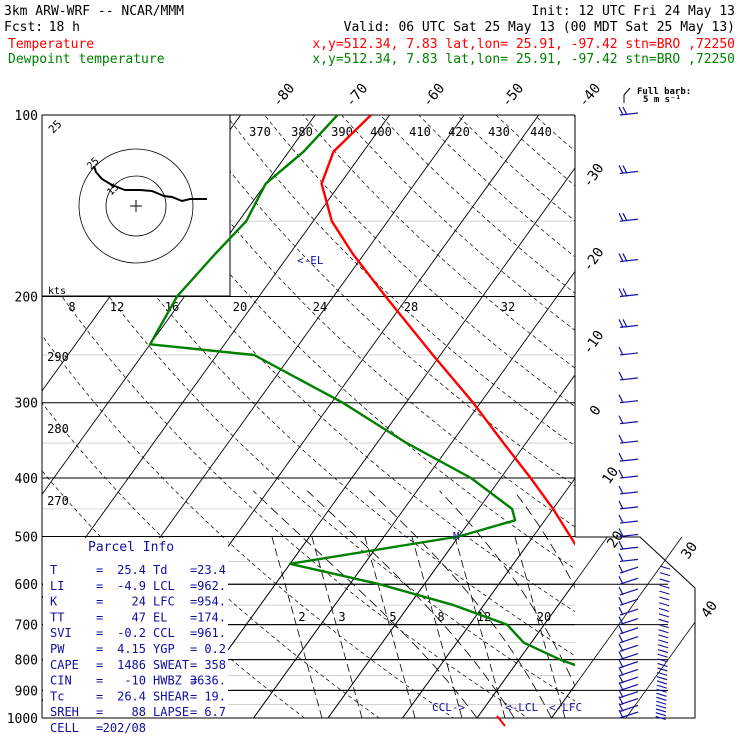  What do you see at coordinates (131, 570) in the screenshot?
I see `parcel-value: 25.4` at bounding box center [131, 570].